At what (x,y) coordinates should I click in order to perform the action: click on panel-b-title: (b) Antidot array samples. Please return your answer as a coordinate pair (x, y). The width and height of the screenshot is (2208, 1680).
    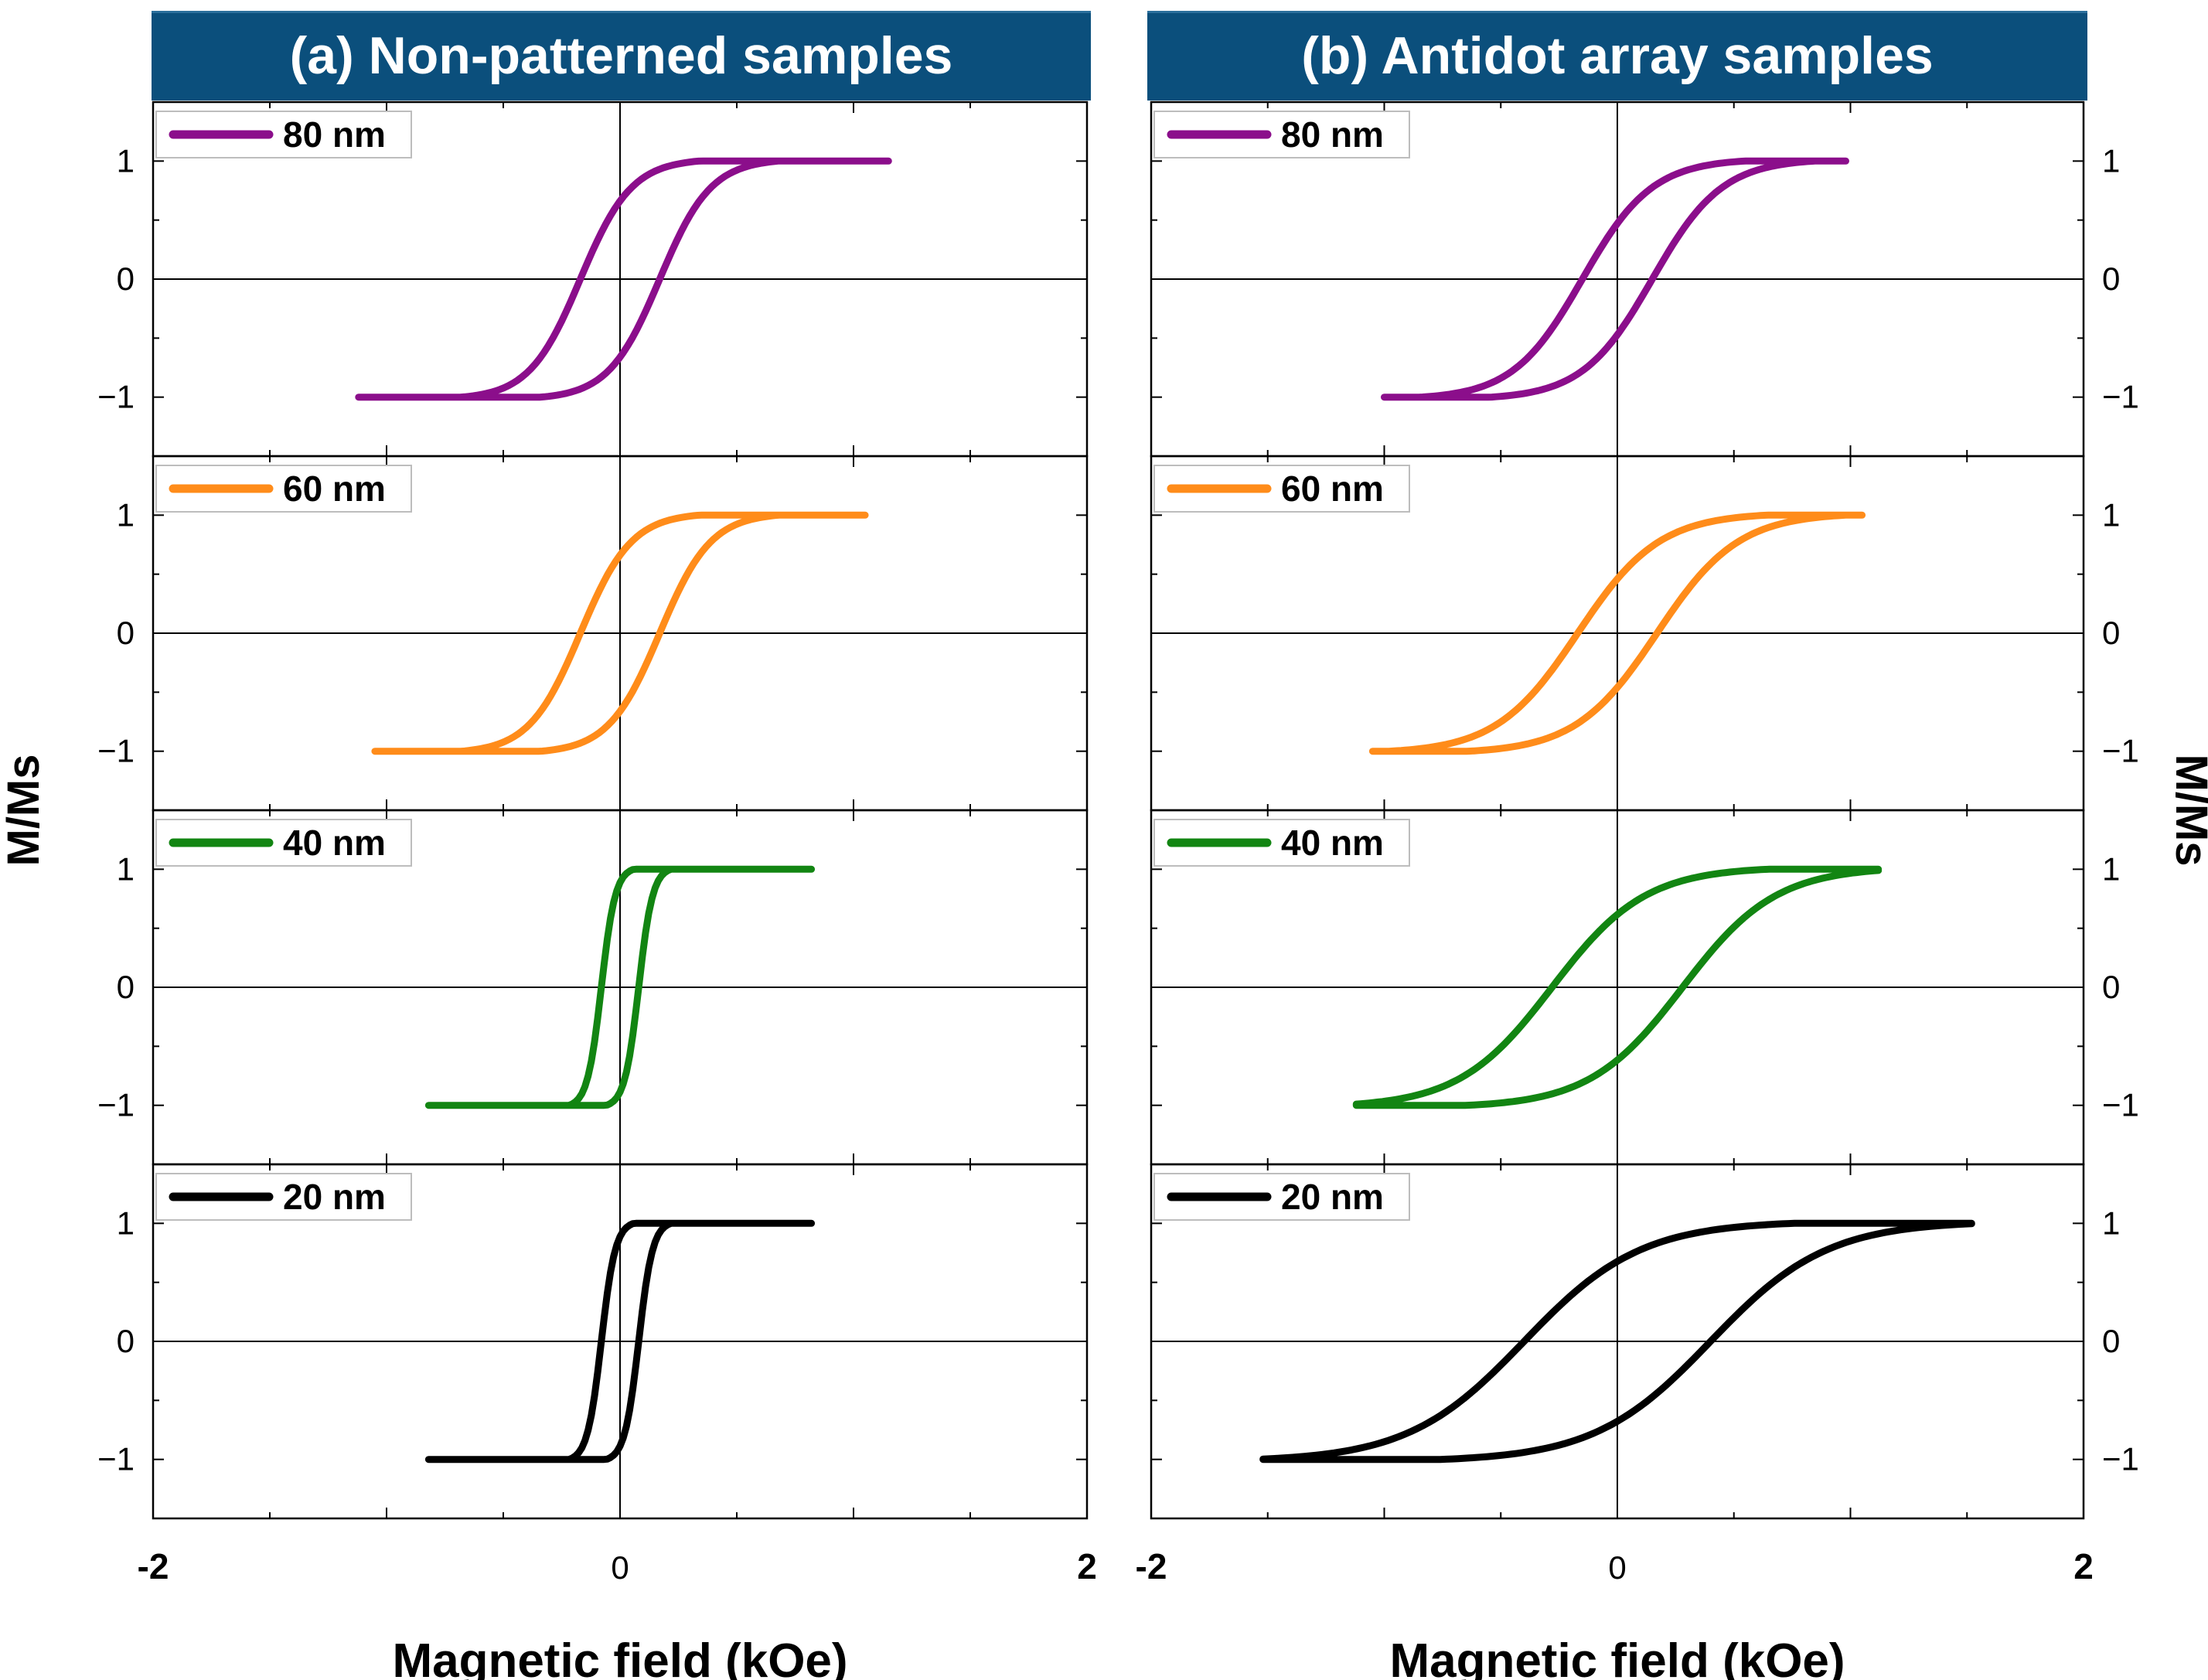
    Looking at the image, I should click on (1617, 56).